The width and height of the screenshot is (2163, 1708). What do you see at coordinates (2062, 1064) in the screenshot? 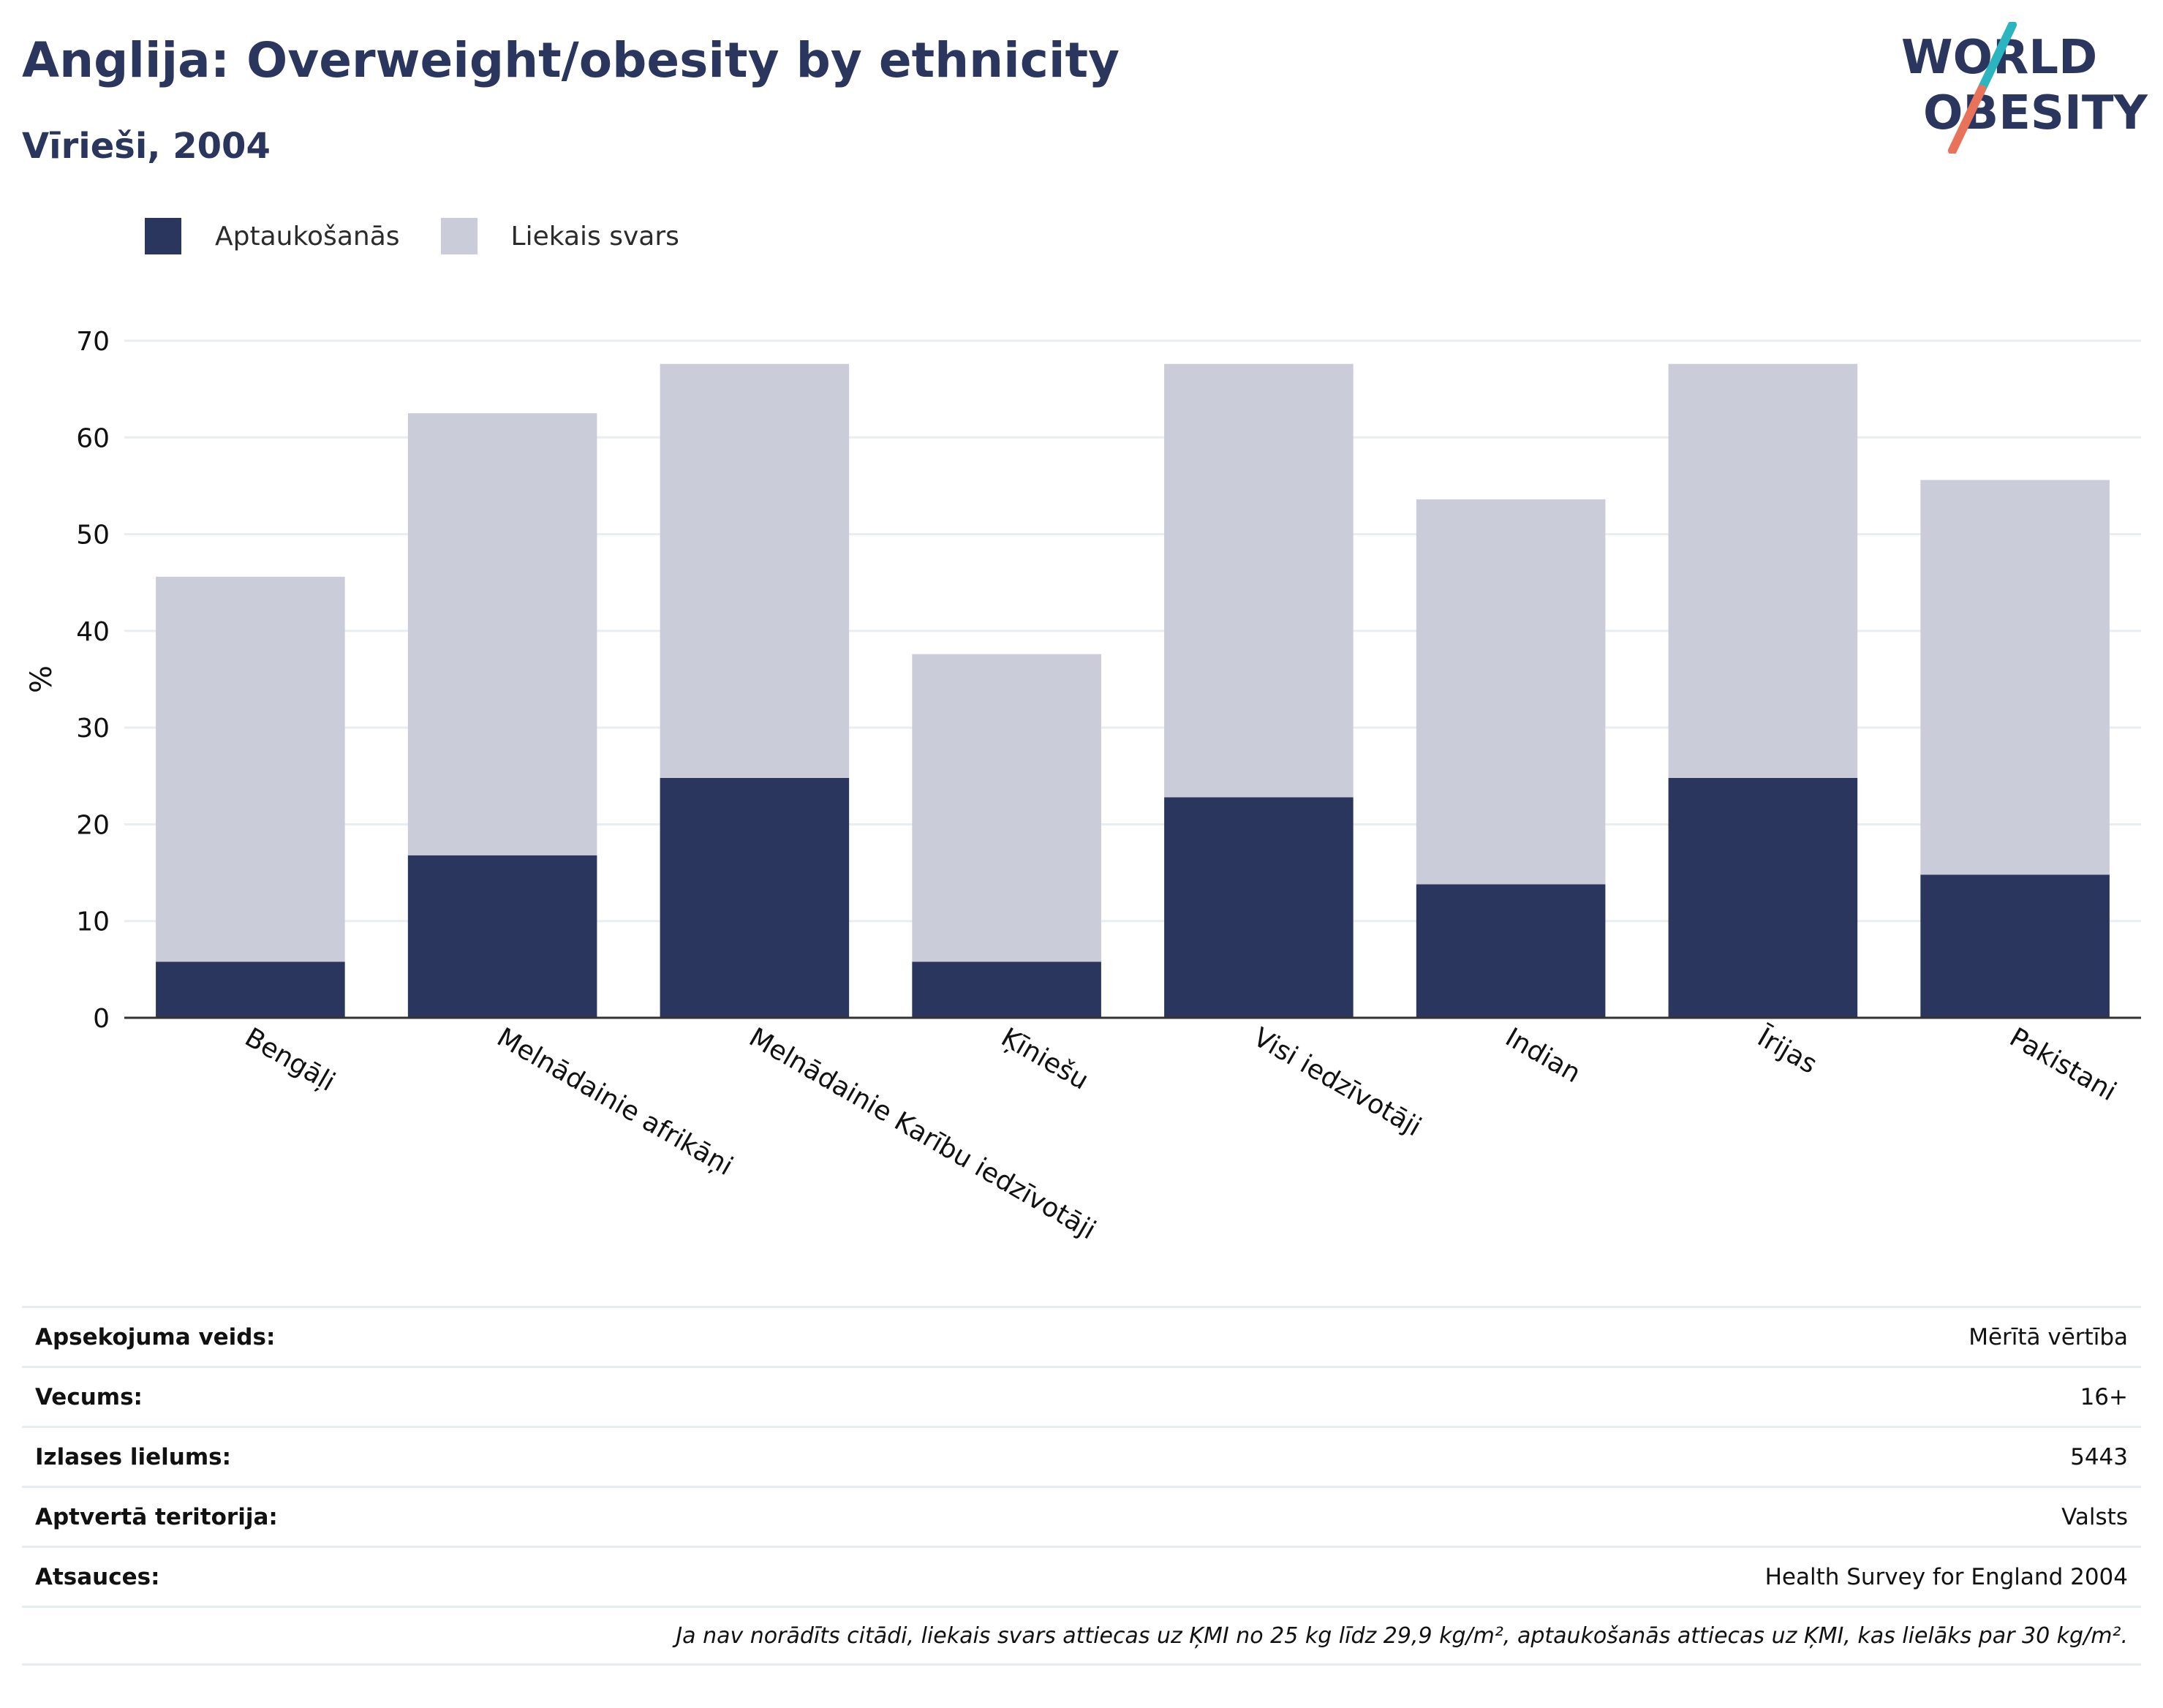
I see `x-tick-label: Pakistani` at bounding box center [2062, 1064].